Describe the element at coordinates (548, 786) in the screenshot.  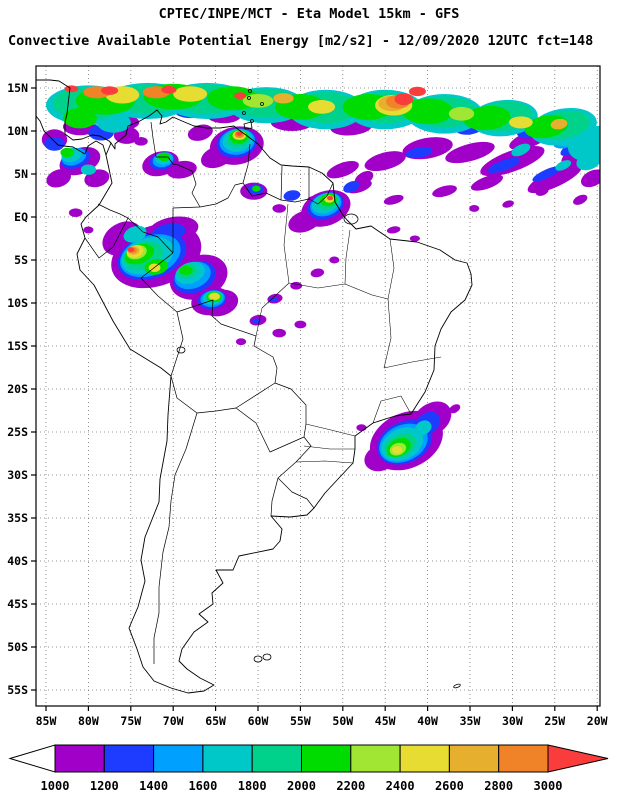
I see `colorbar-tick-label: 3000` at that location.